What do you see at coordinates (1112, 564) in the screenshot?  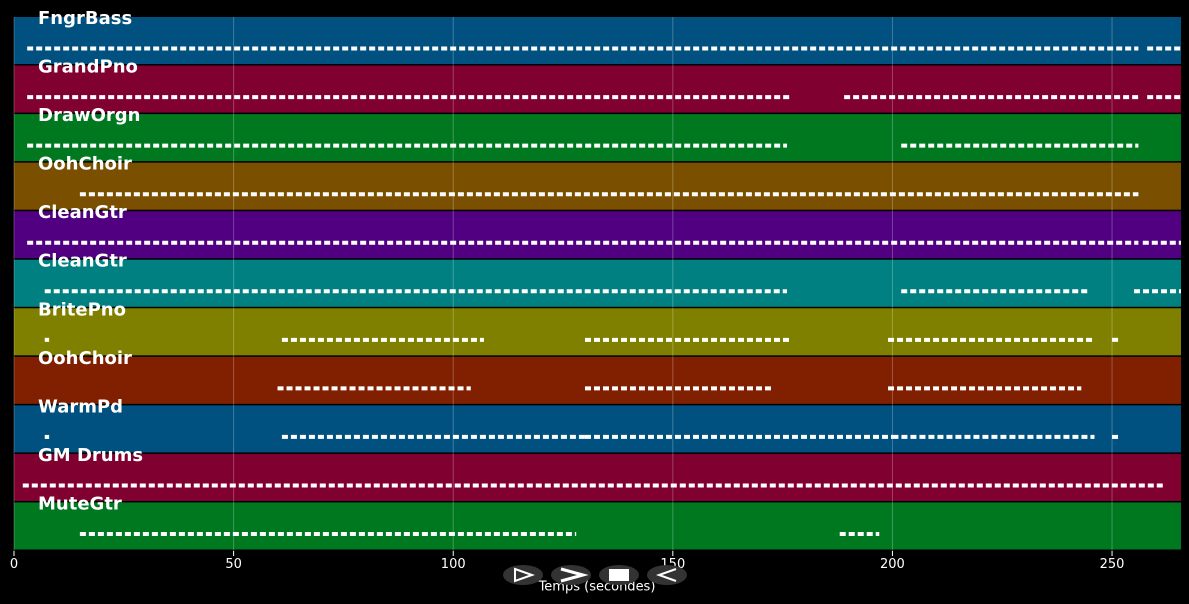 I see `x-tick-label: 250` at bounding box center [1112, 564].